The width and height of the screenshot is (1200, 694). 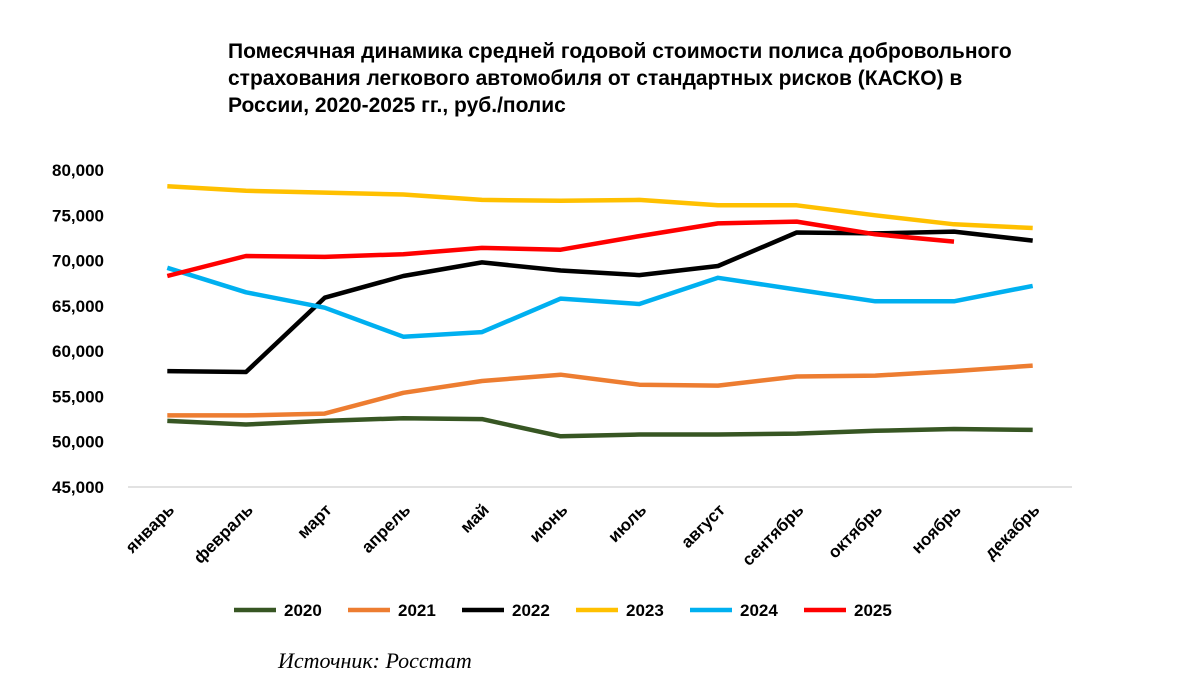 I want to click on x-tick-label: декабрь, so click(x=1012, y=531).